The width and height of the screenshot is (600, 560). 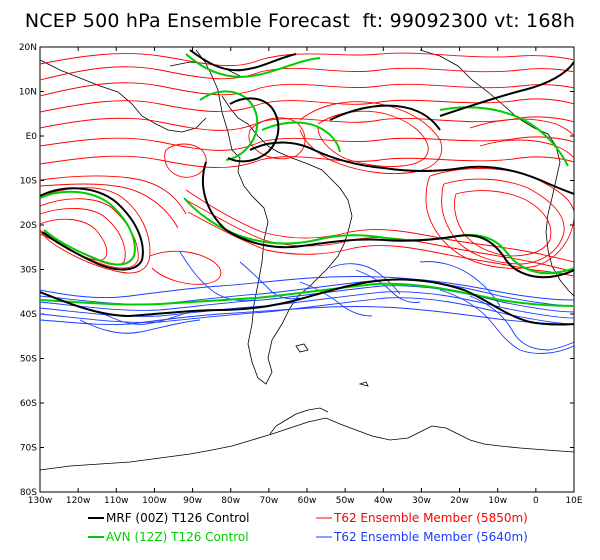 What do you see at coordinates (421, 501) in the screenshot?
I see `longitude-label: 30w` at bounding box center [421, 501].